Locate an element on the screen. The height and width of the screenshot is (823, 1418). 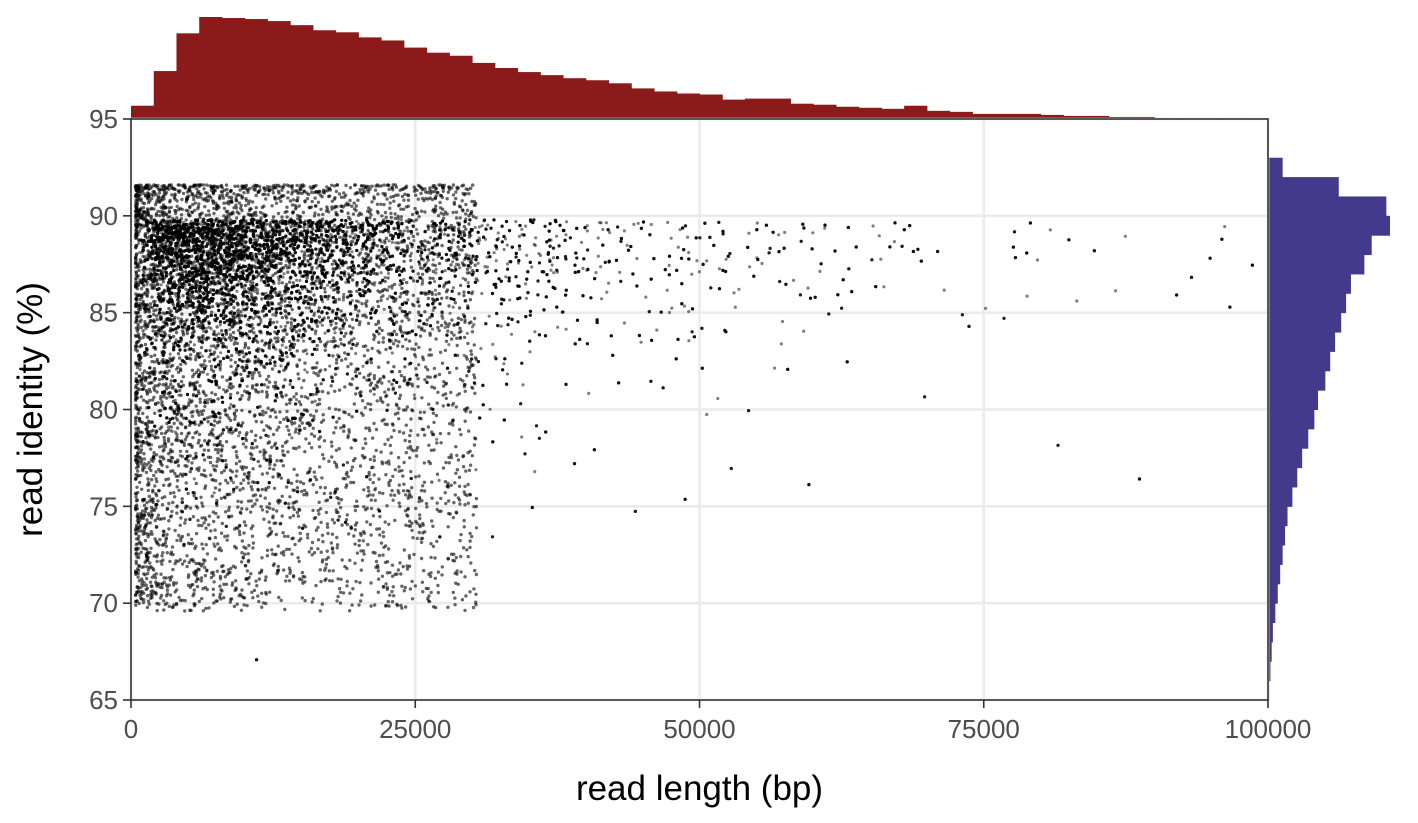
right-marginal-histogram is located at coordinates (1329, 429).